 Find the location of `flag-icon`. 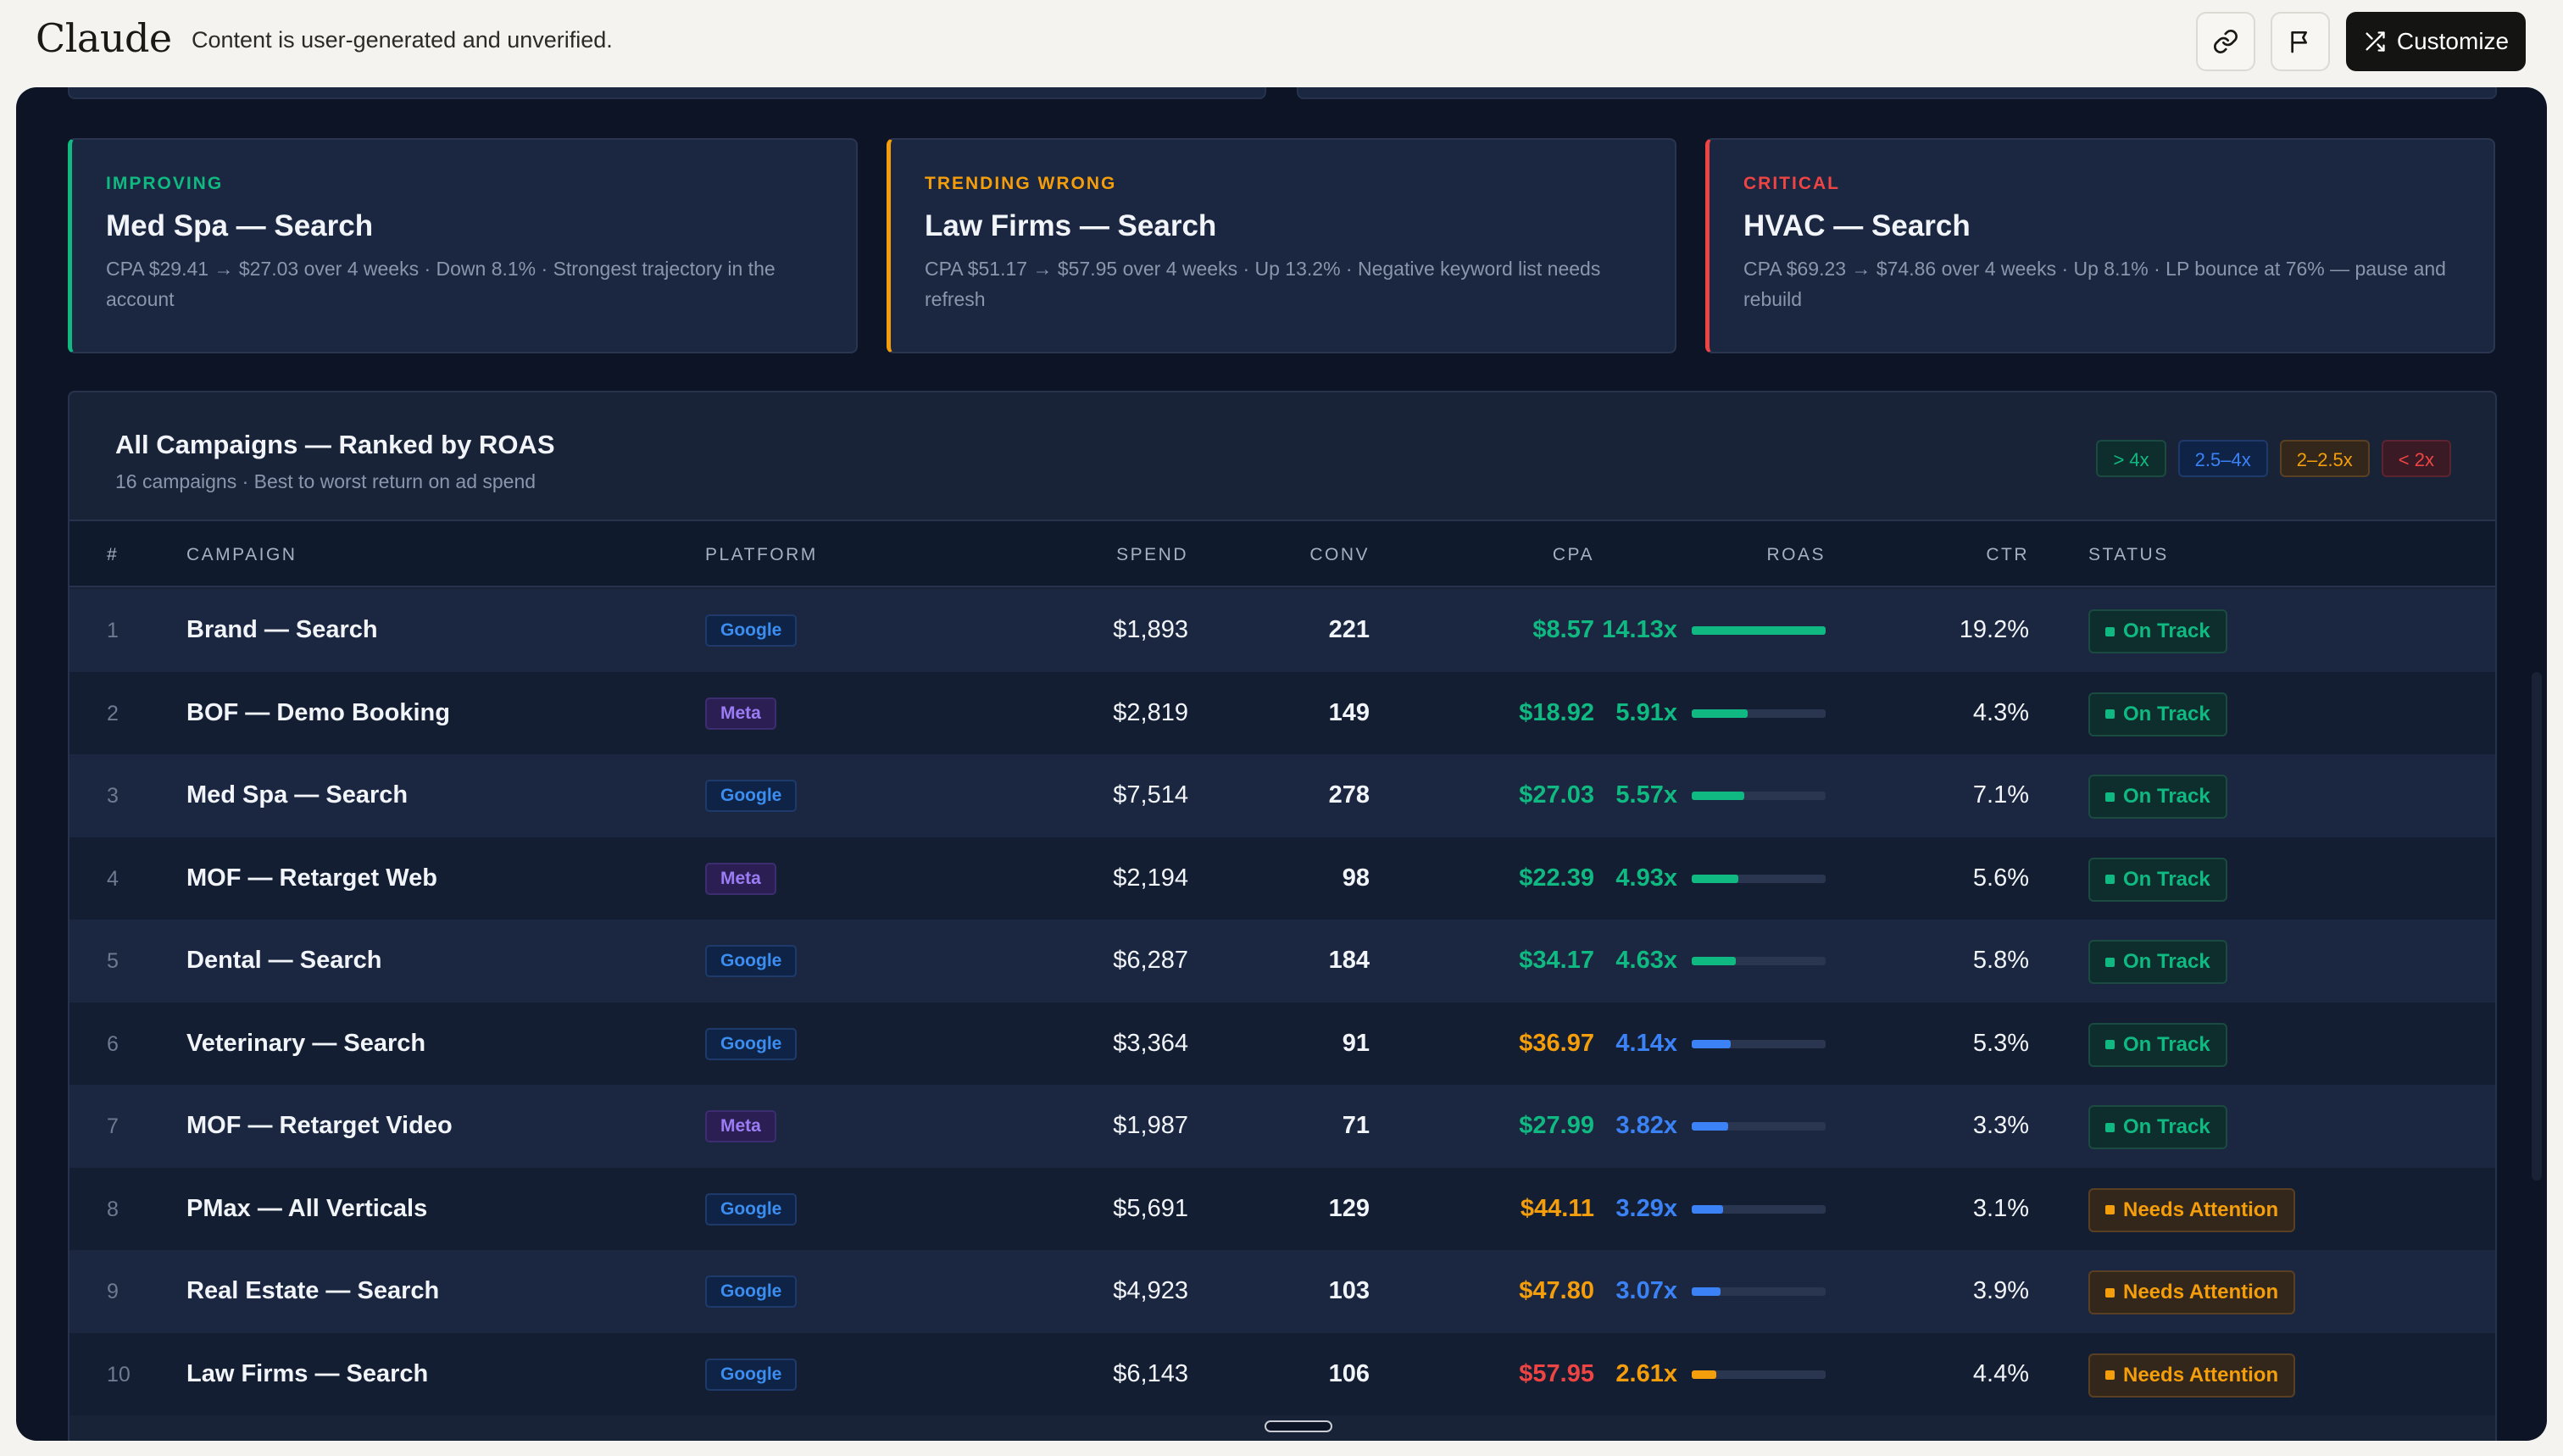

flag-icon is located at coordinates (2299, 42).